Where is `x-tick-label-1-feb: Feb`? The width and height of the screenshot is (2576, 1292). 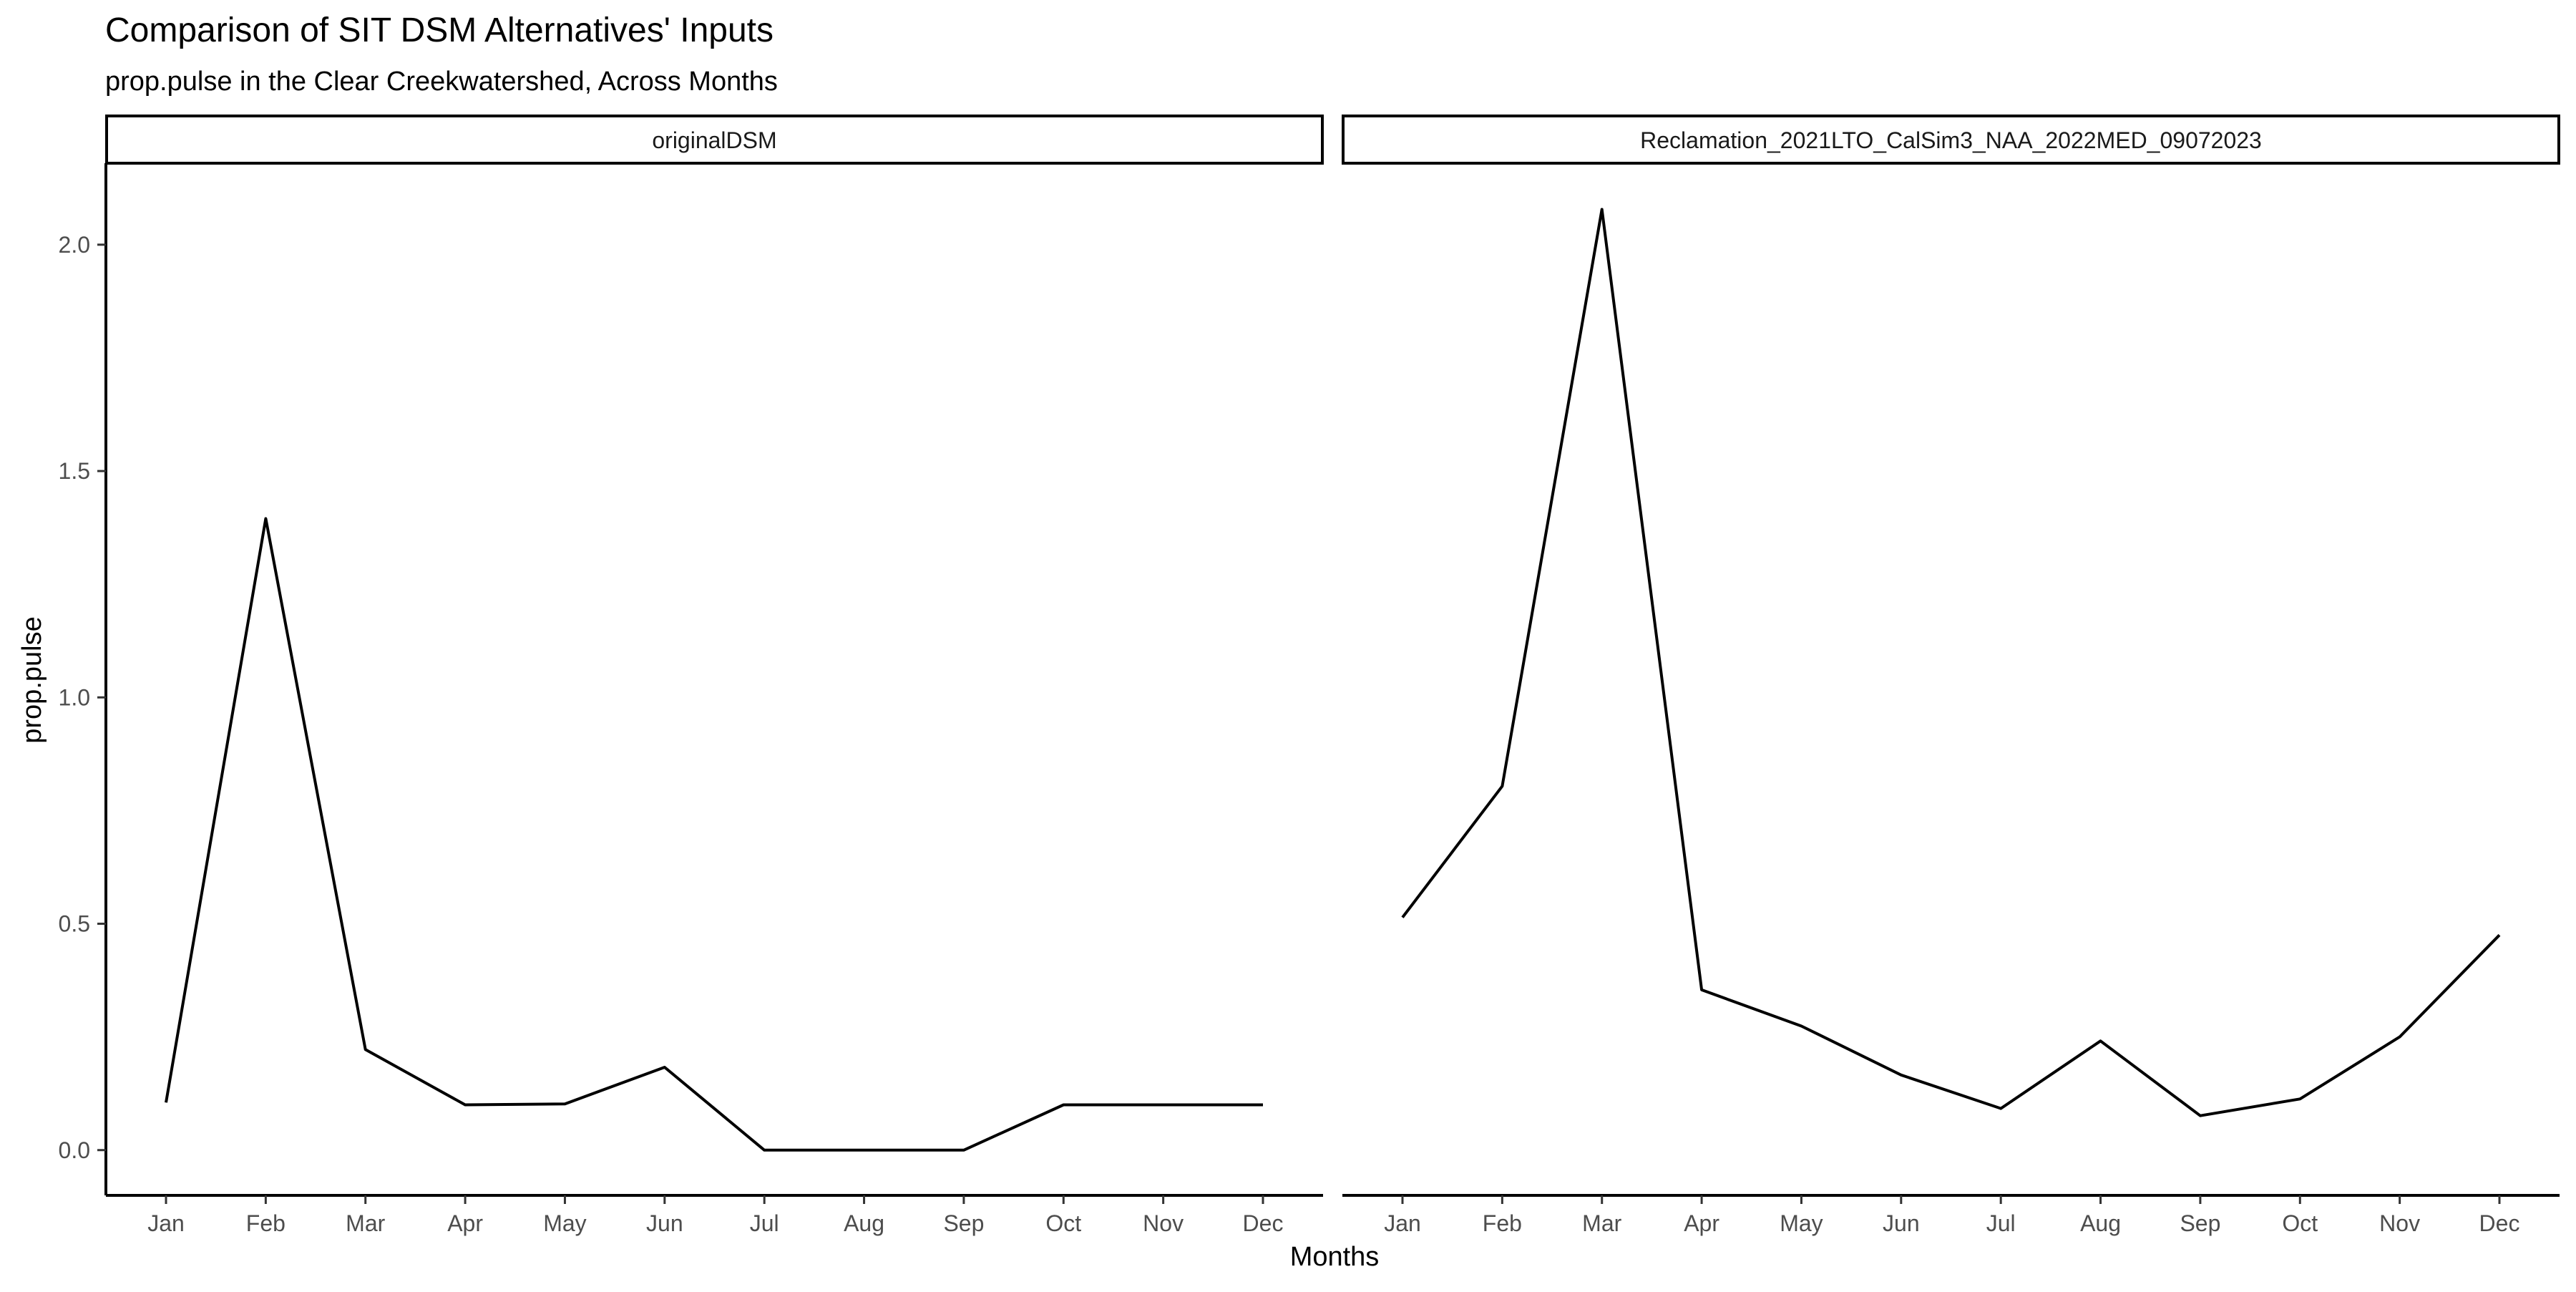
x-tick-label-1-feb: Feb is located at coordinates (266, 1223).